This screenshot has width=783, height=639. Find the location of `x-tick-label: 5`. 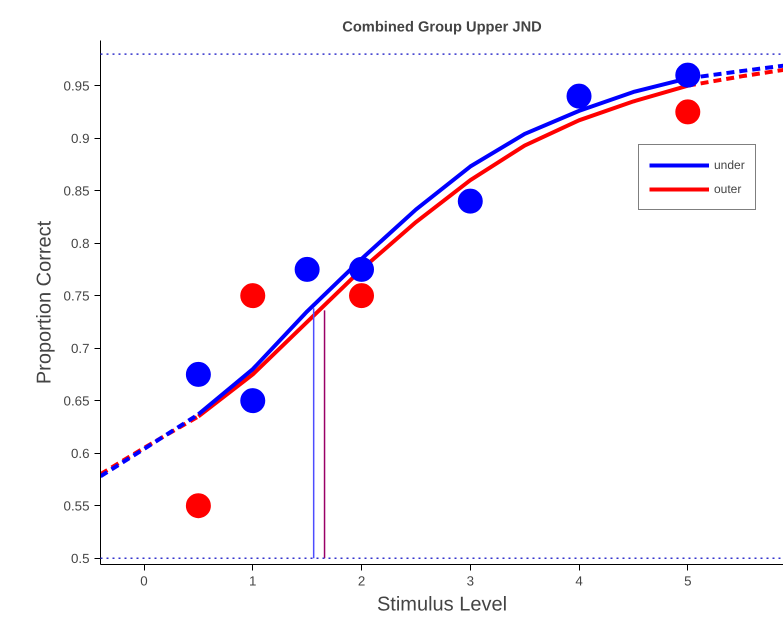

x-tick-label: 5 is located at coordinates (688, 581).